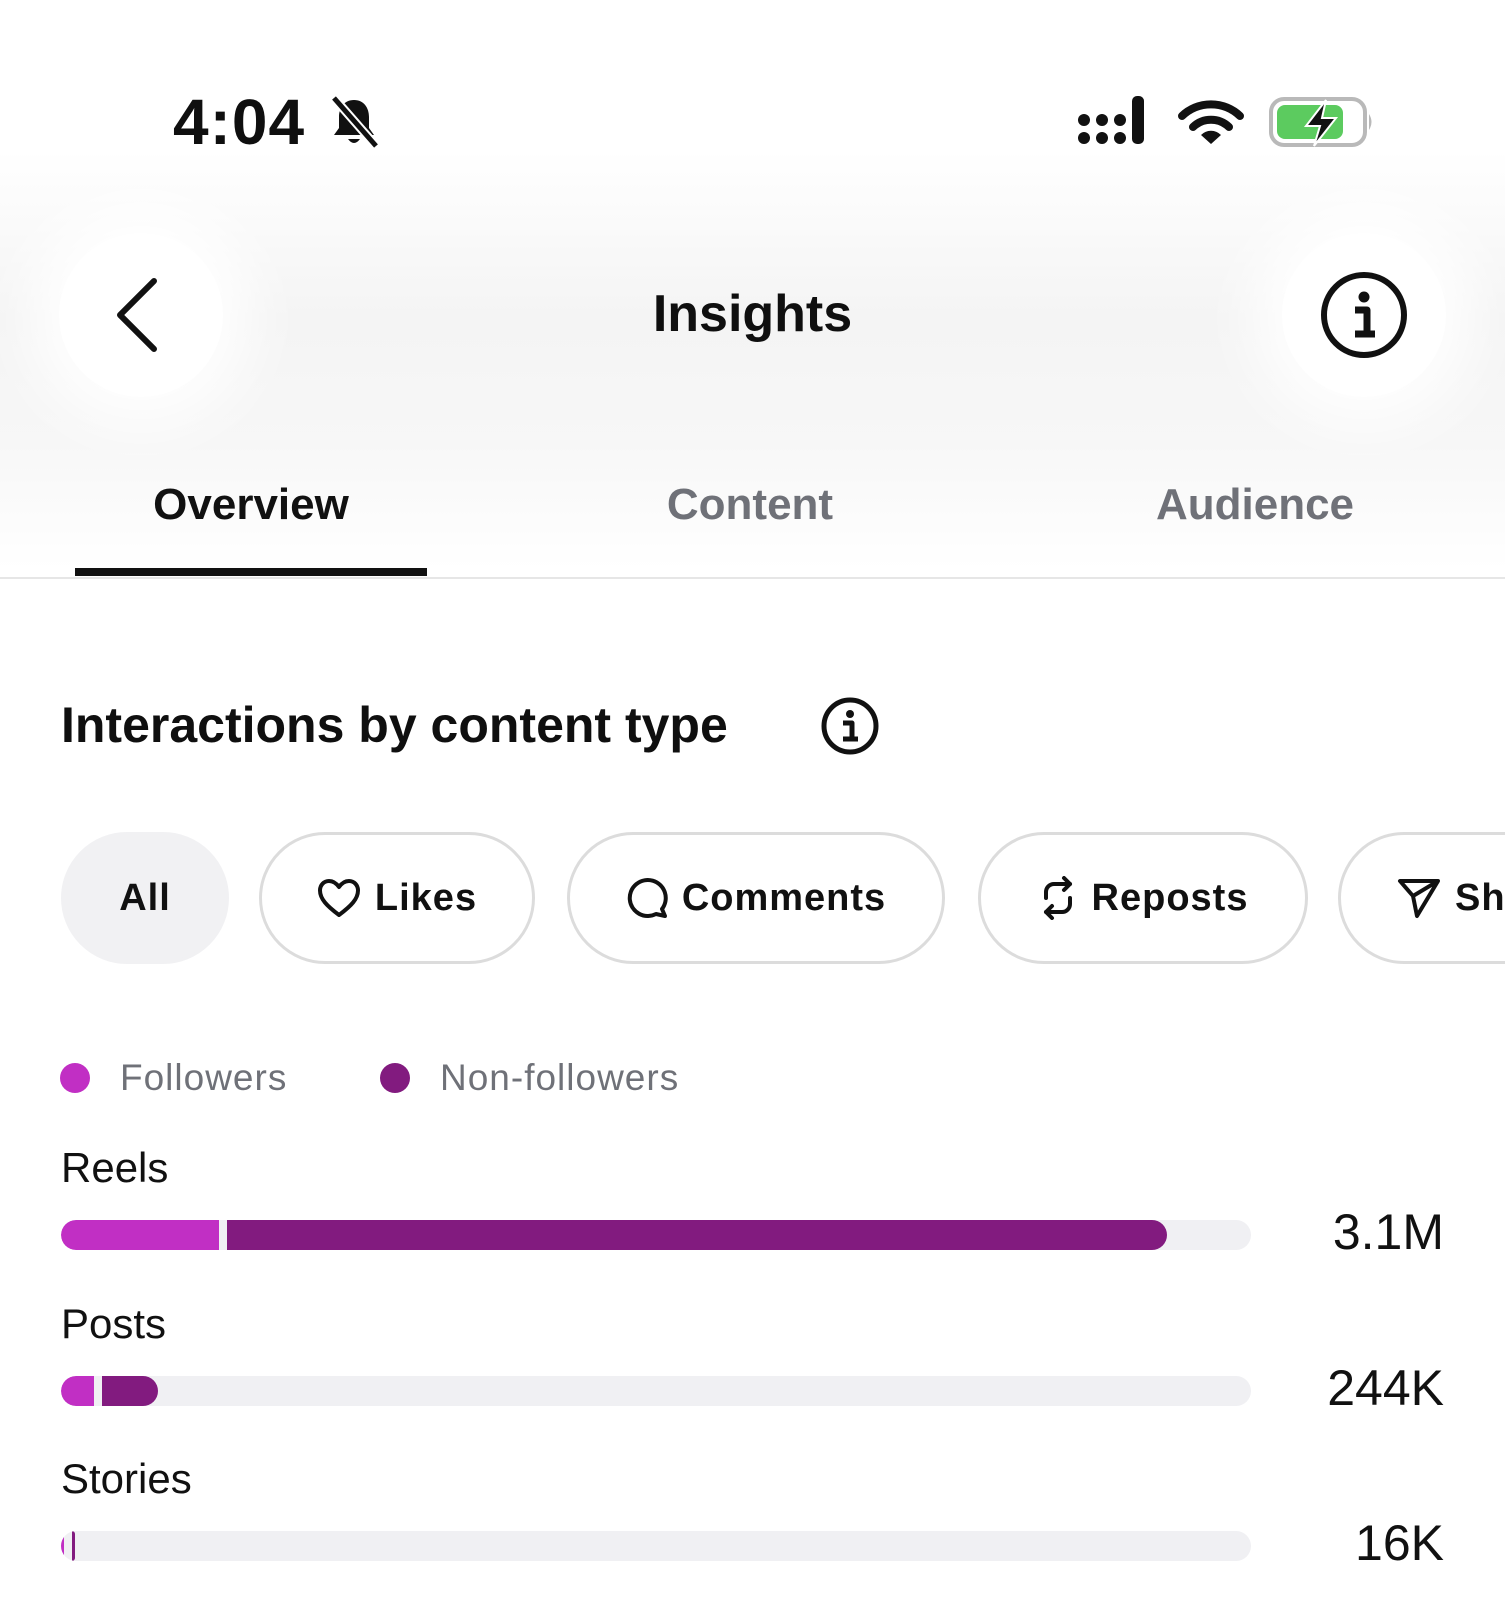  I want to click on info-button, so click(1364, 315).